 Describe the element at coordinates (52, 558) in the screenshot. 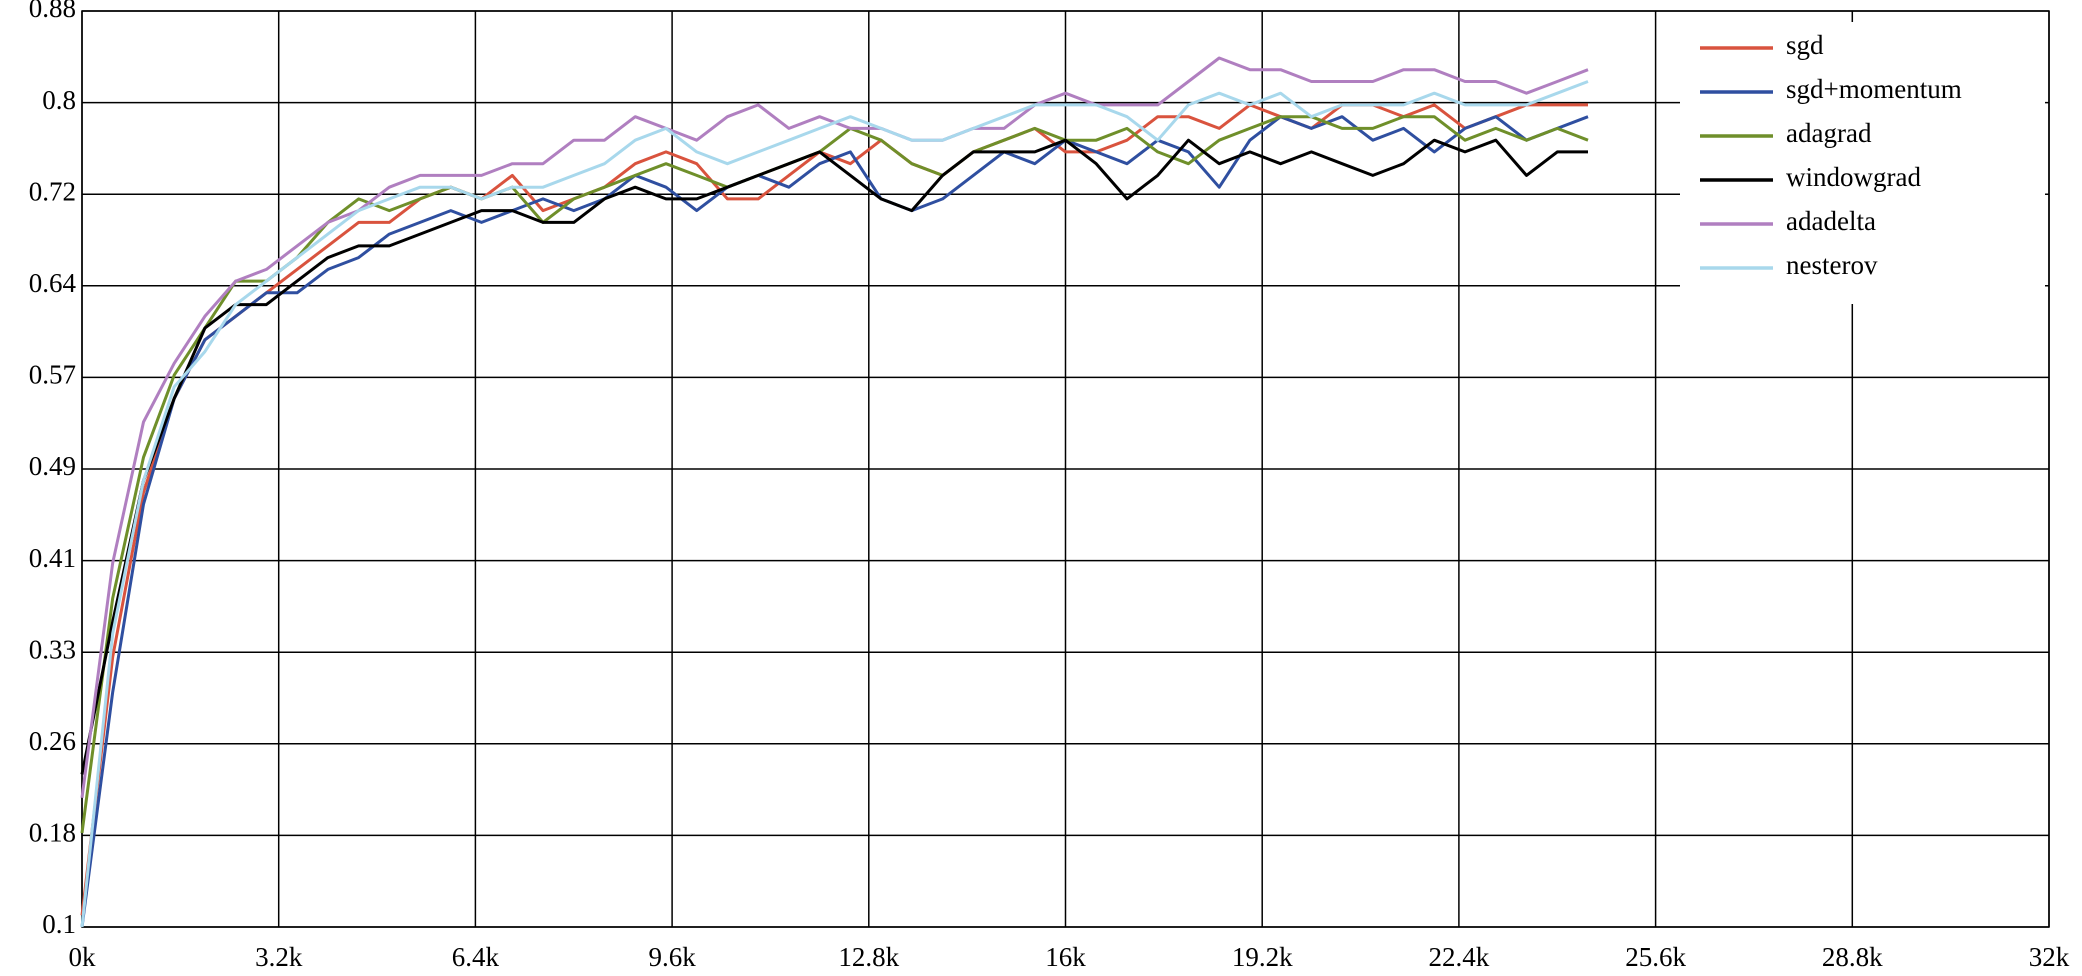

I see `y-tick-label: 0.41` at that location.